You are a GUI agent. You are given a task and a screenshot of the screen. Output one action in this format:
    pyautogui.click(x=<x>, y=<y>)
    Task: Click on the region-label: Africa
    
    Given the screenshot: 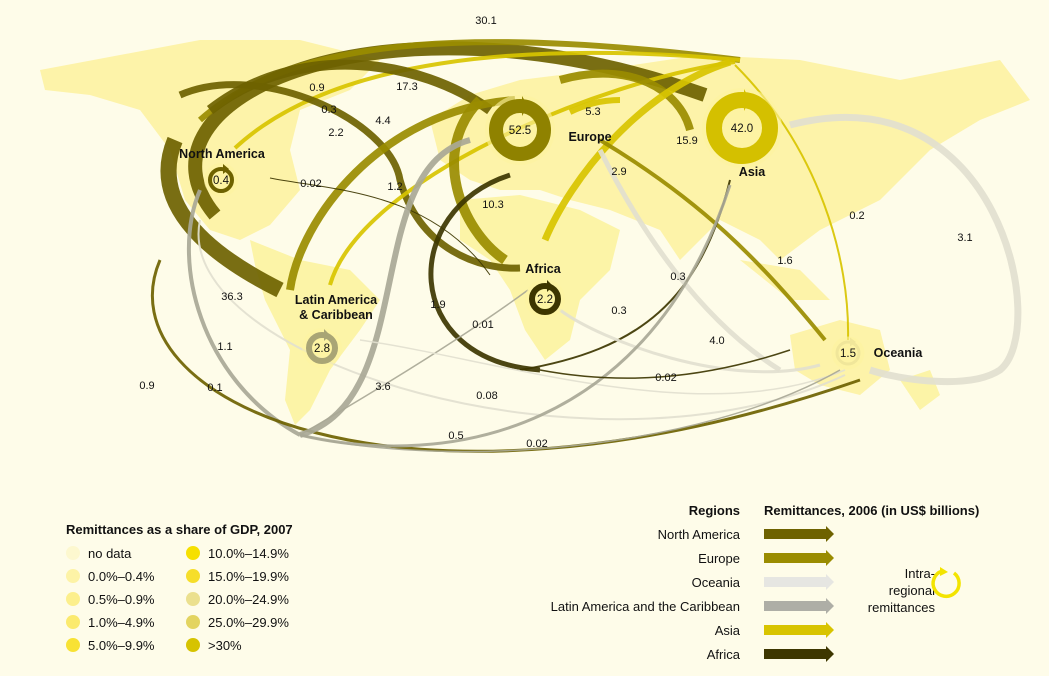 What is the action you would take?
    pyautogui.click(x=543, y=269)
    